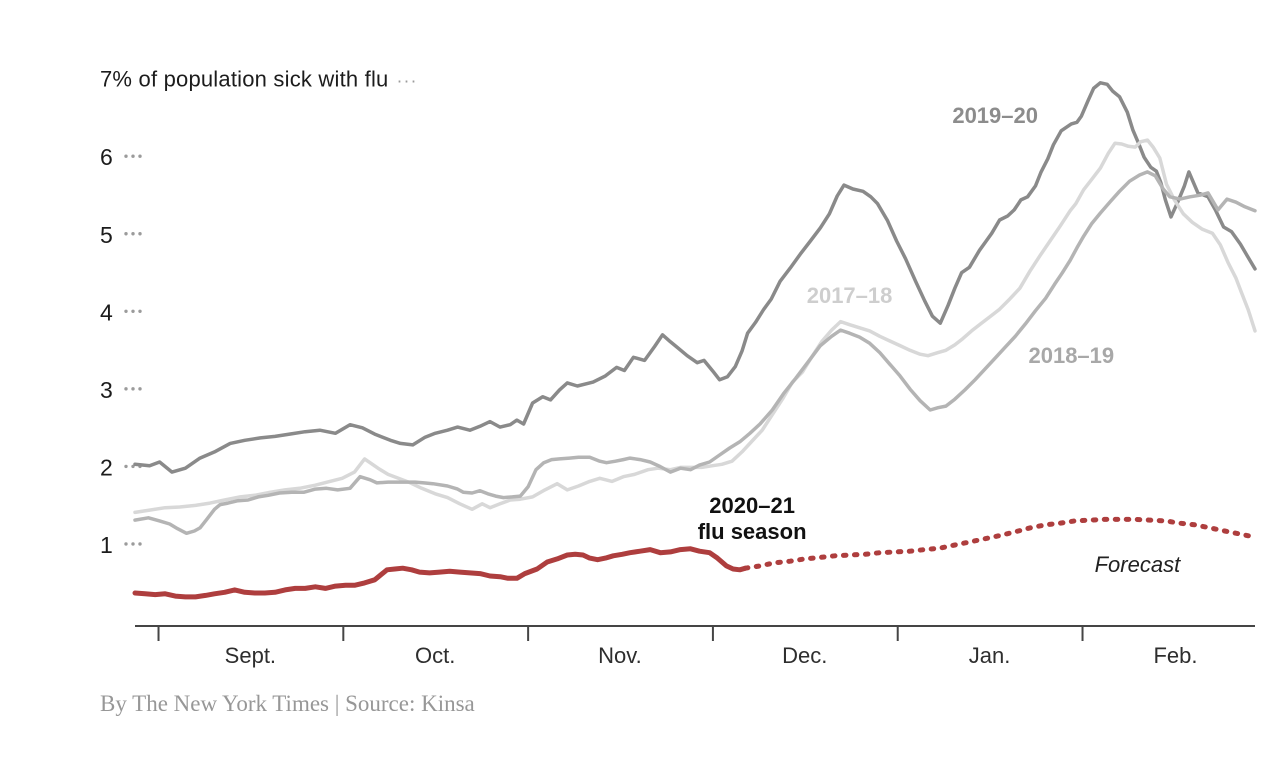  What do you see at coordinates (620, 655) in the screenshot?
I see `month-label-Nov: Nov.` at bounding box center [620, 655].